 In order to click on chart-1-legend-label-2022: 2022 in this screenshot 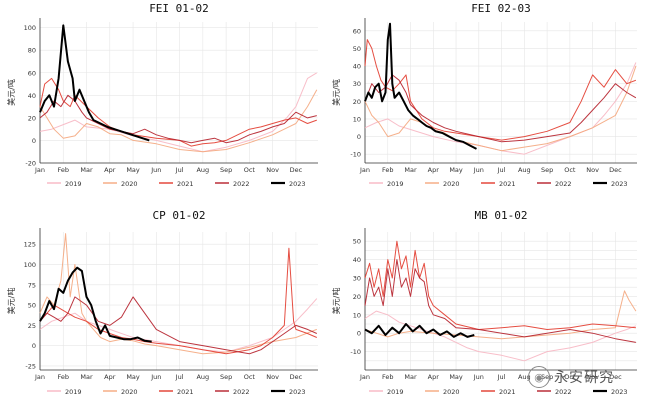, I will do `click(241, 184)`.